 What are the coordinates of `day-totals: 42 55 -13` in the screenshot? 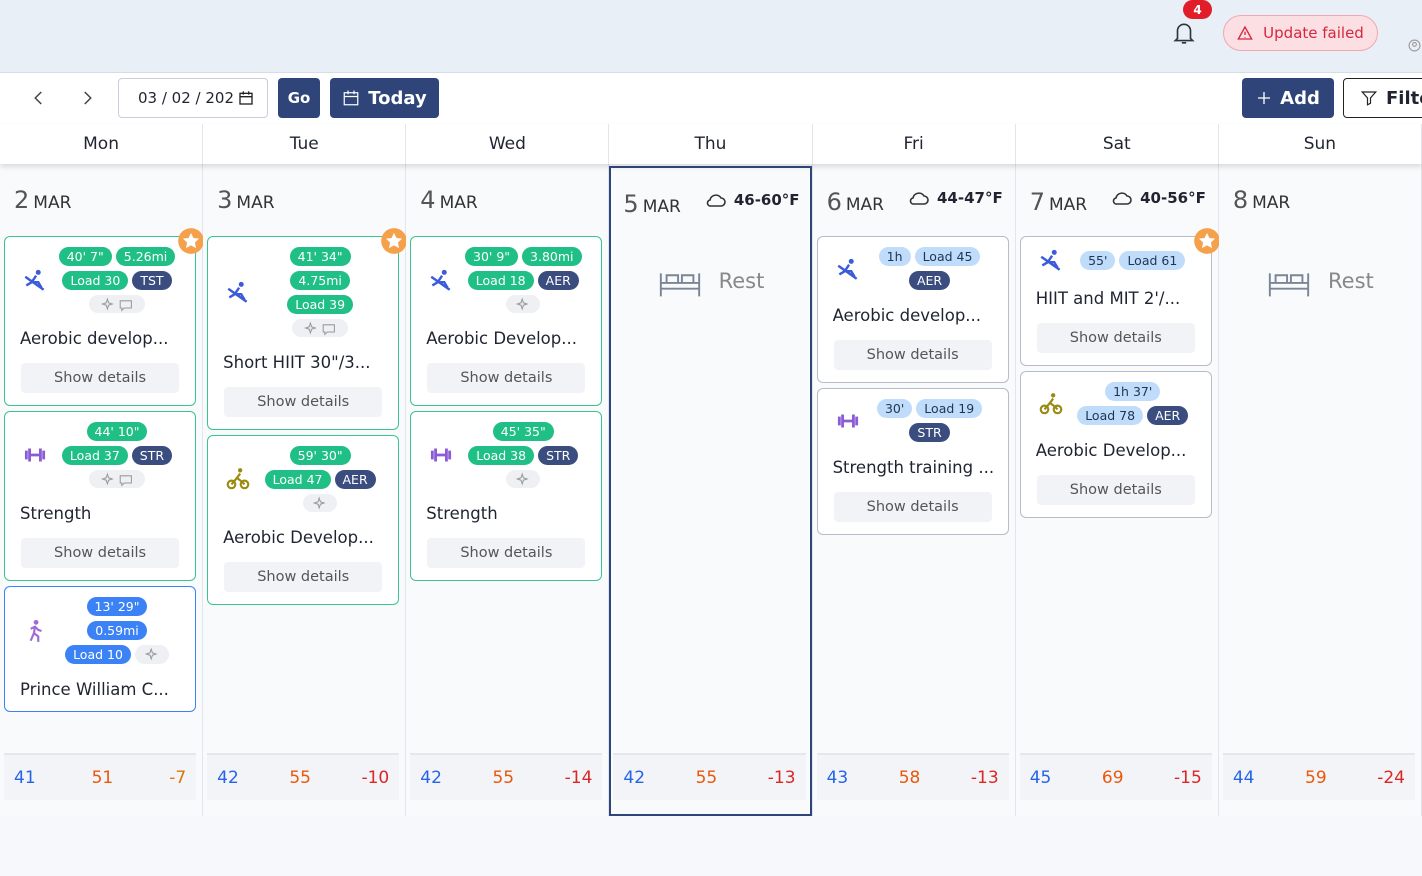 It's located at (709, 776).